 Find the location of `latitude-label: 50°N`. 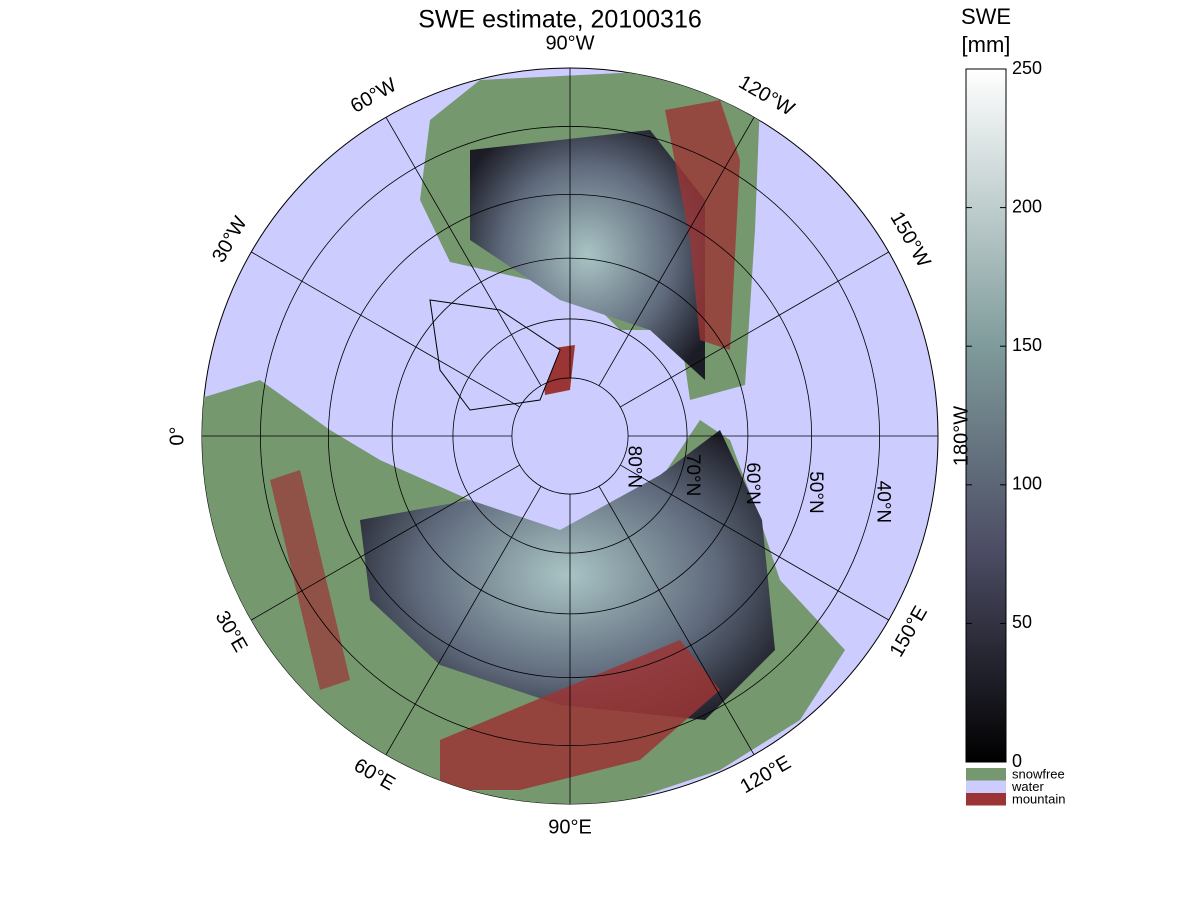

latitude-label: 50°N is located at coordinates (815, 492).